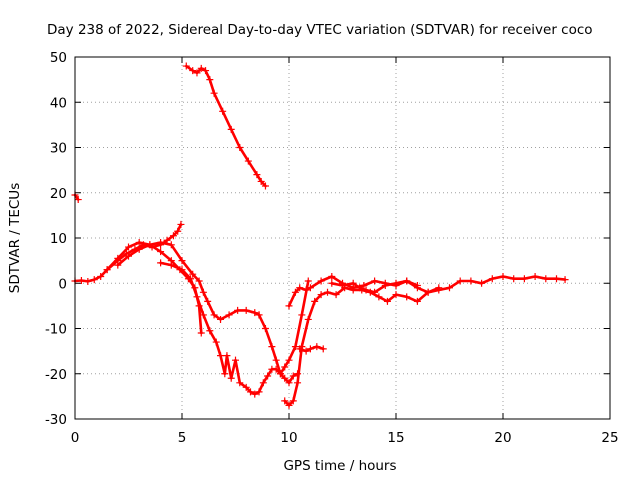 This screenshot has width=640, height=480. Describe the element at coordinates (62, 284) in the screenshot. I see `y-tick-label: 0` at that location.